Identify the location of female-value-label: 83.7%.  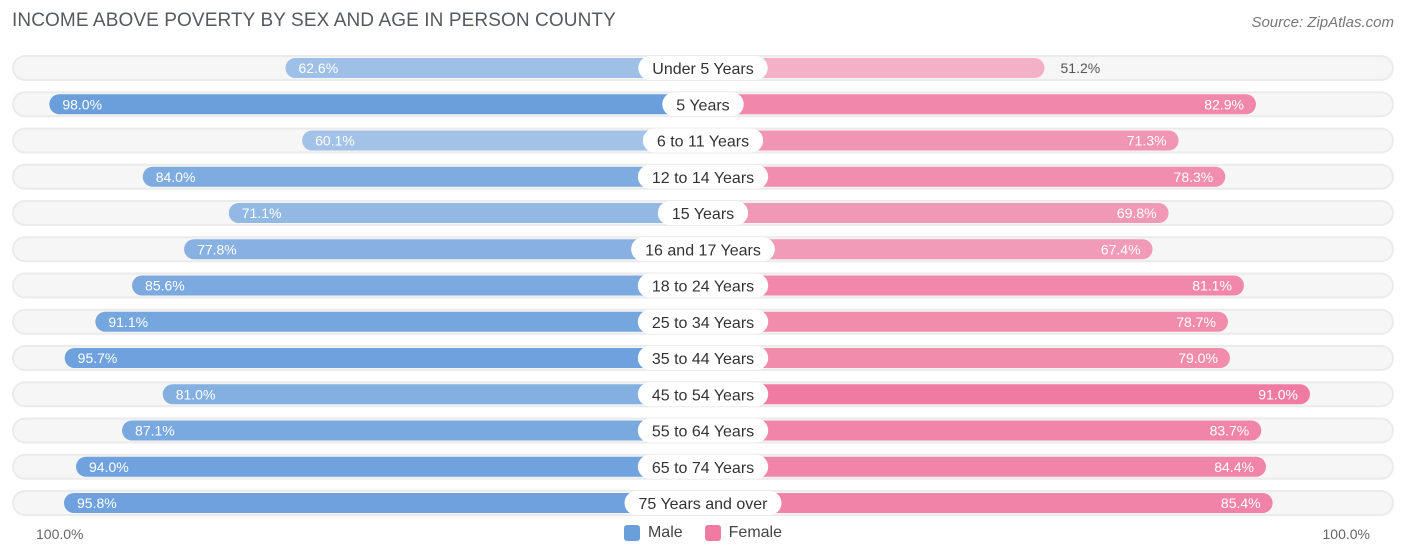
(1230, 431).